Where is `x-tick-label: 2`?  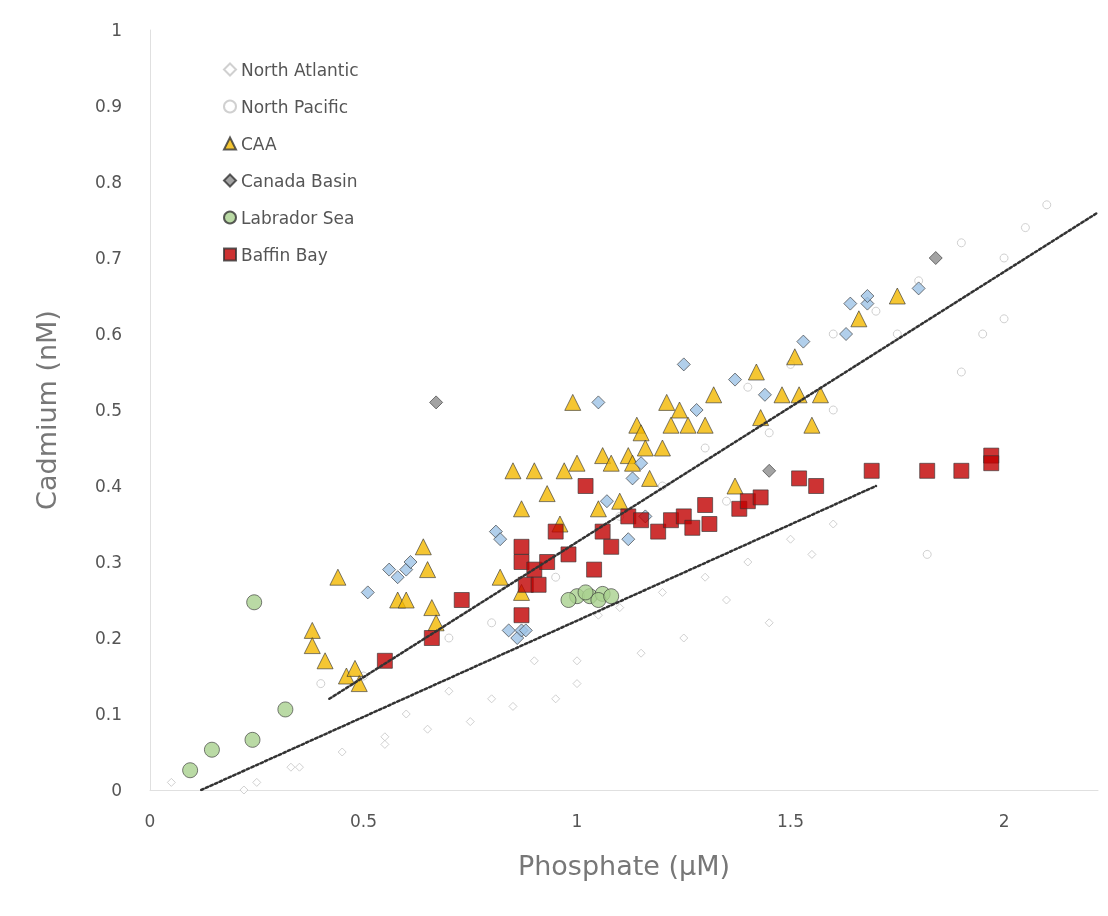
x-tick-label: 2 is located at coordinates (1004, 820).